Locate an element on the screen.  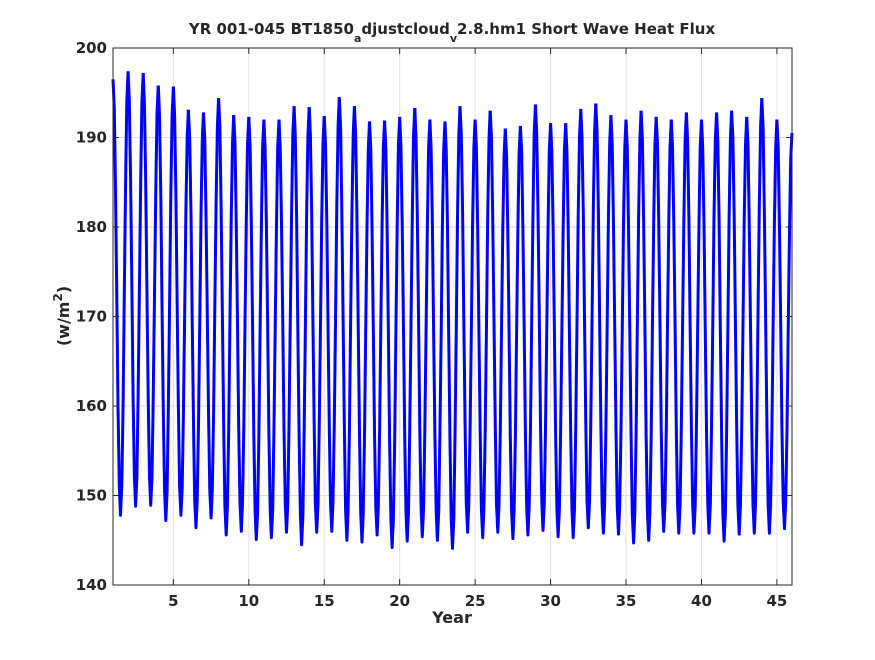
chart-title-subscript-2: v is located at coordinates (454, 38).